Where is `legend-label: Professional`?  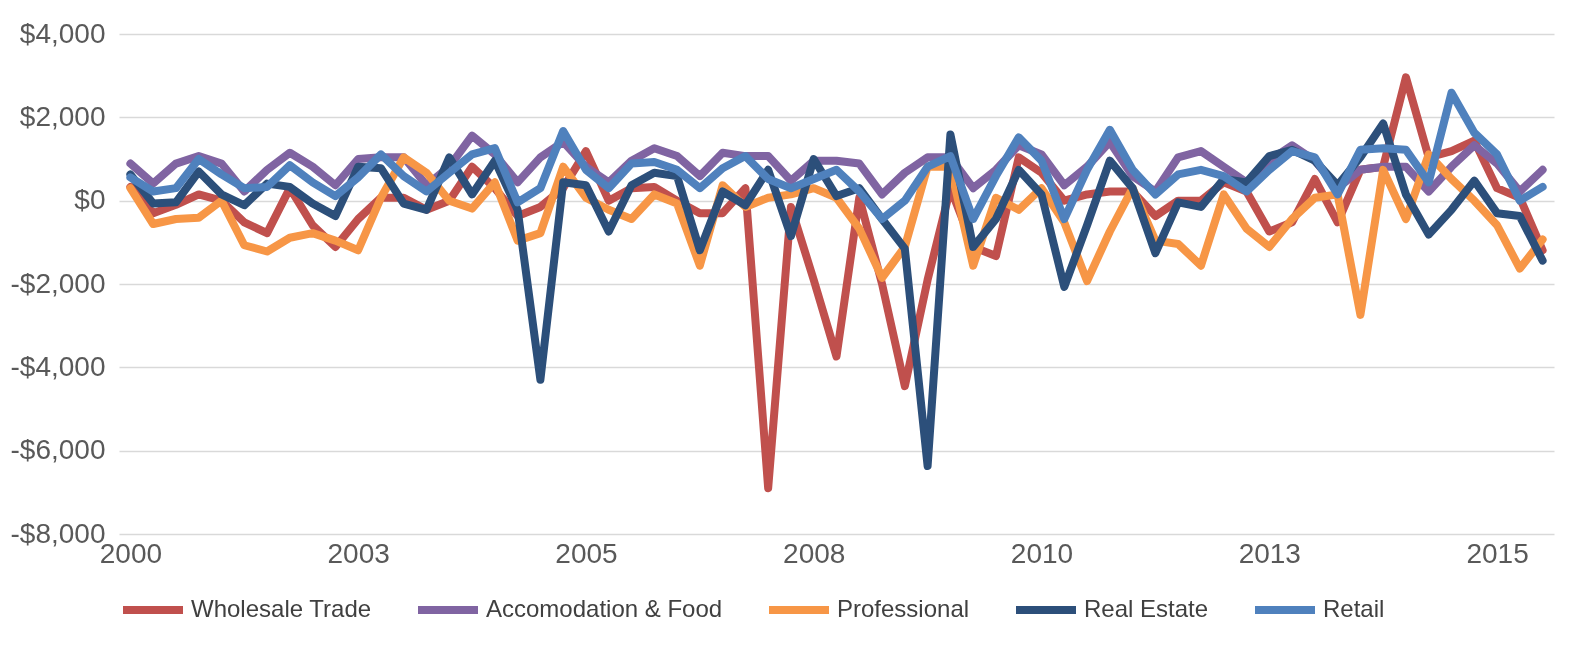 legend-label: Professional is located at coordinates (903, 608).